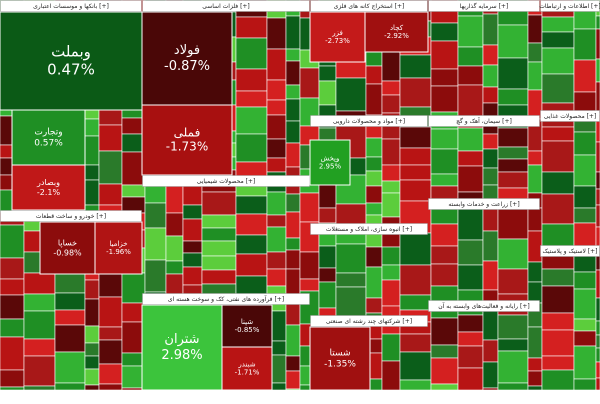 This screenshot has height=404, width=600. Describe the element at coordinates (337, 41) in the screenshot. I see `stock-change: -2.73%` at that location.